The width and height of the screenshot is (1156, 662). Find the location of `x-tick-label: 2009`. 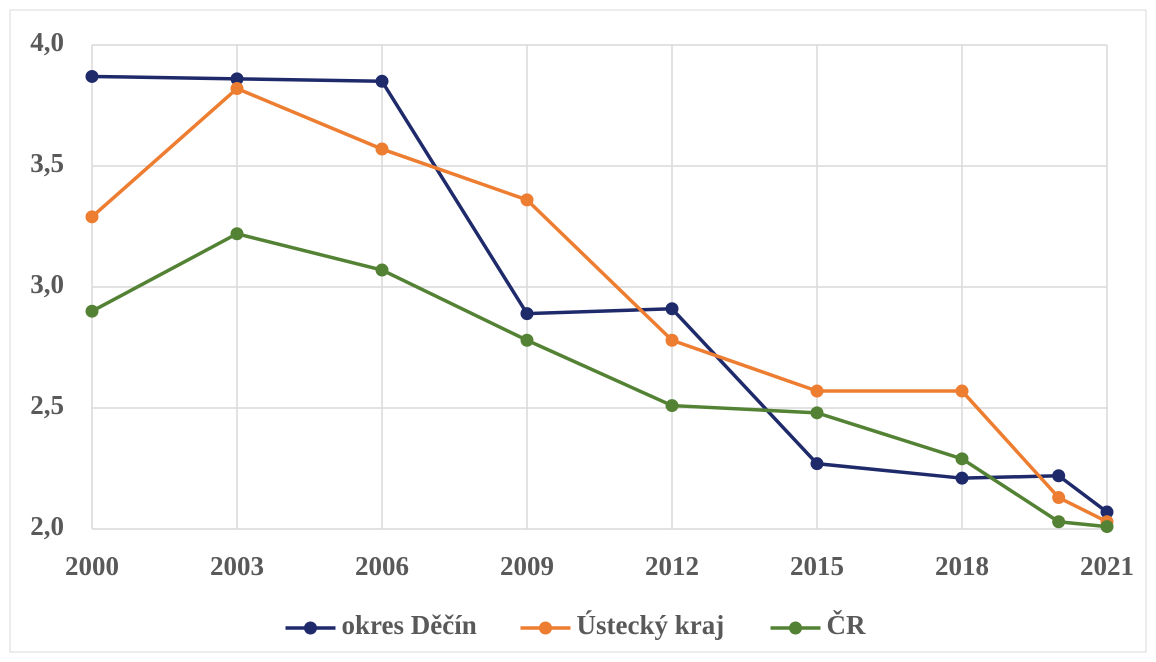

x-tick-label: 2009 is located at coordinates (527, 566).